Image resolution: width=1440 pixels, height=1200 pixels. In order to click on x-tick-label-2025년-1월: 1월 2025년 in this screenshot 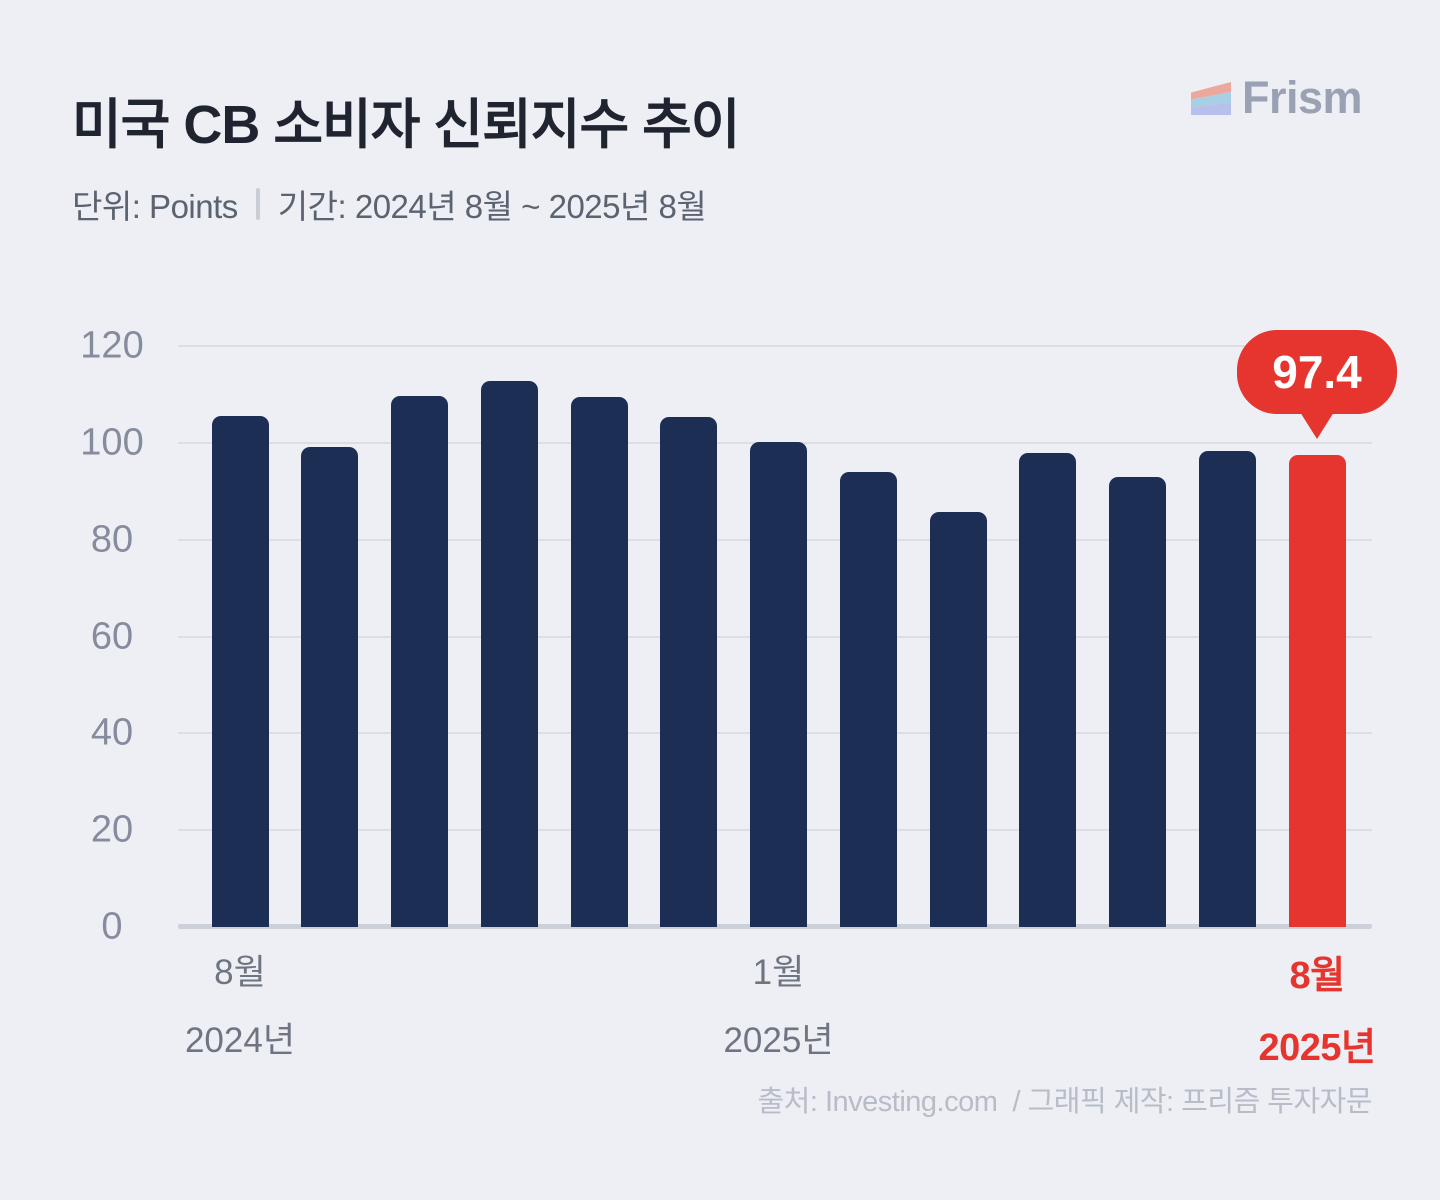, I will do `click(779, 1003)`.